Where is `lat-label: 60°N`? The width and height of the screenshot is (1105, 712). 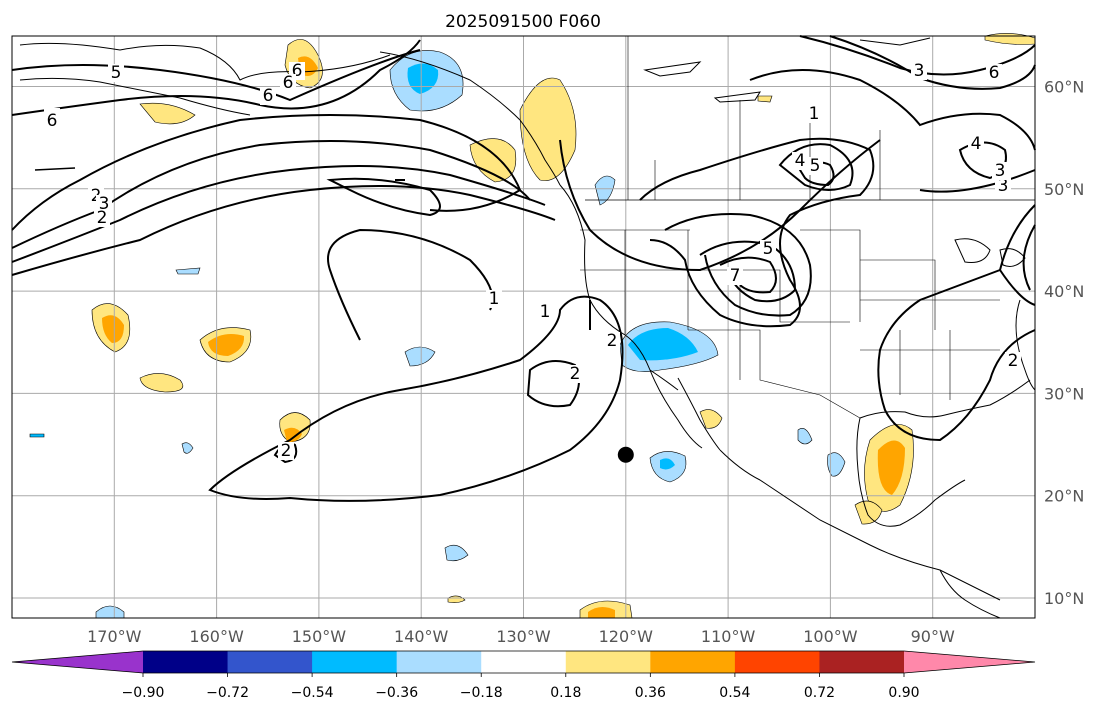
lat-label: 60°N is located at coordinates (1064, 87).